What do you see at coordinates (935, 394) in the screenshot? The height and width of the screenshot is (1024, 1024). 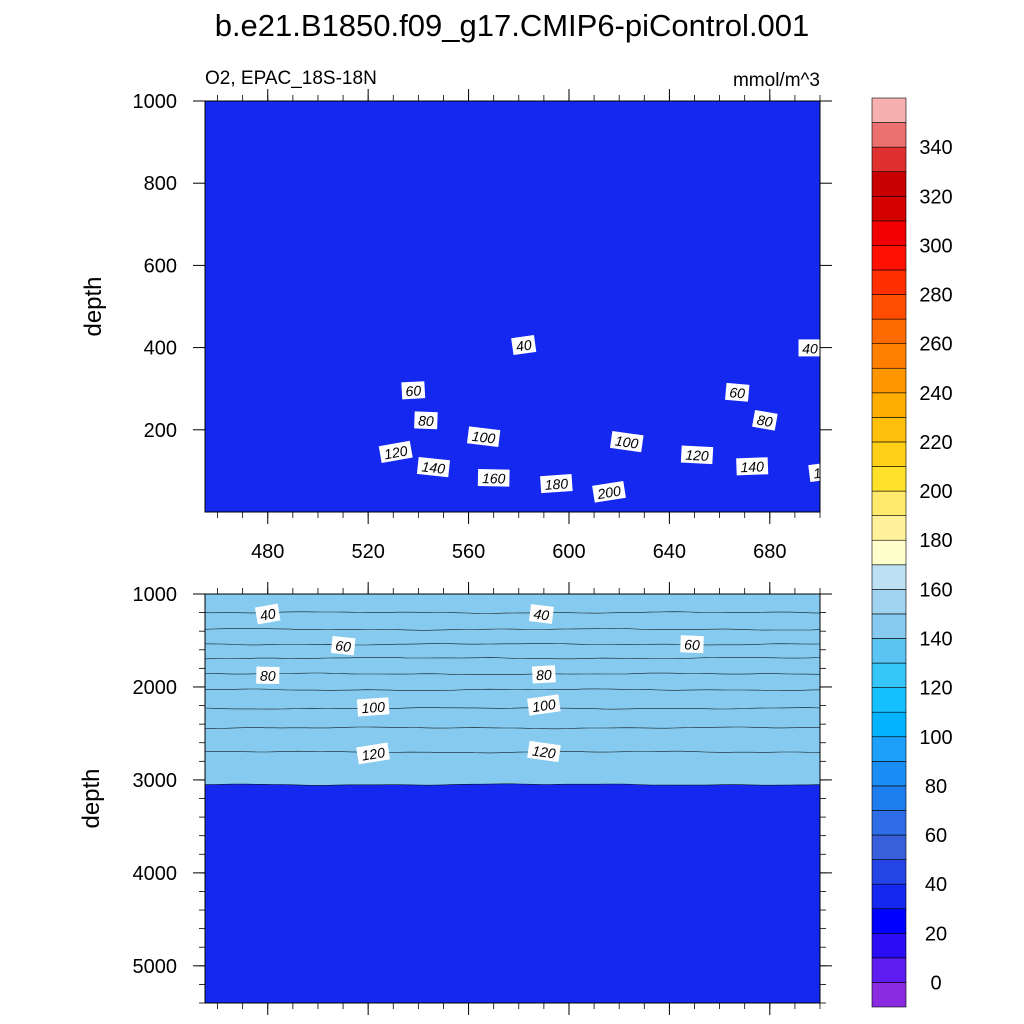 I see `colorbar-label-240: 240` at bounding box center [935, 394].